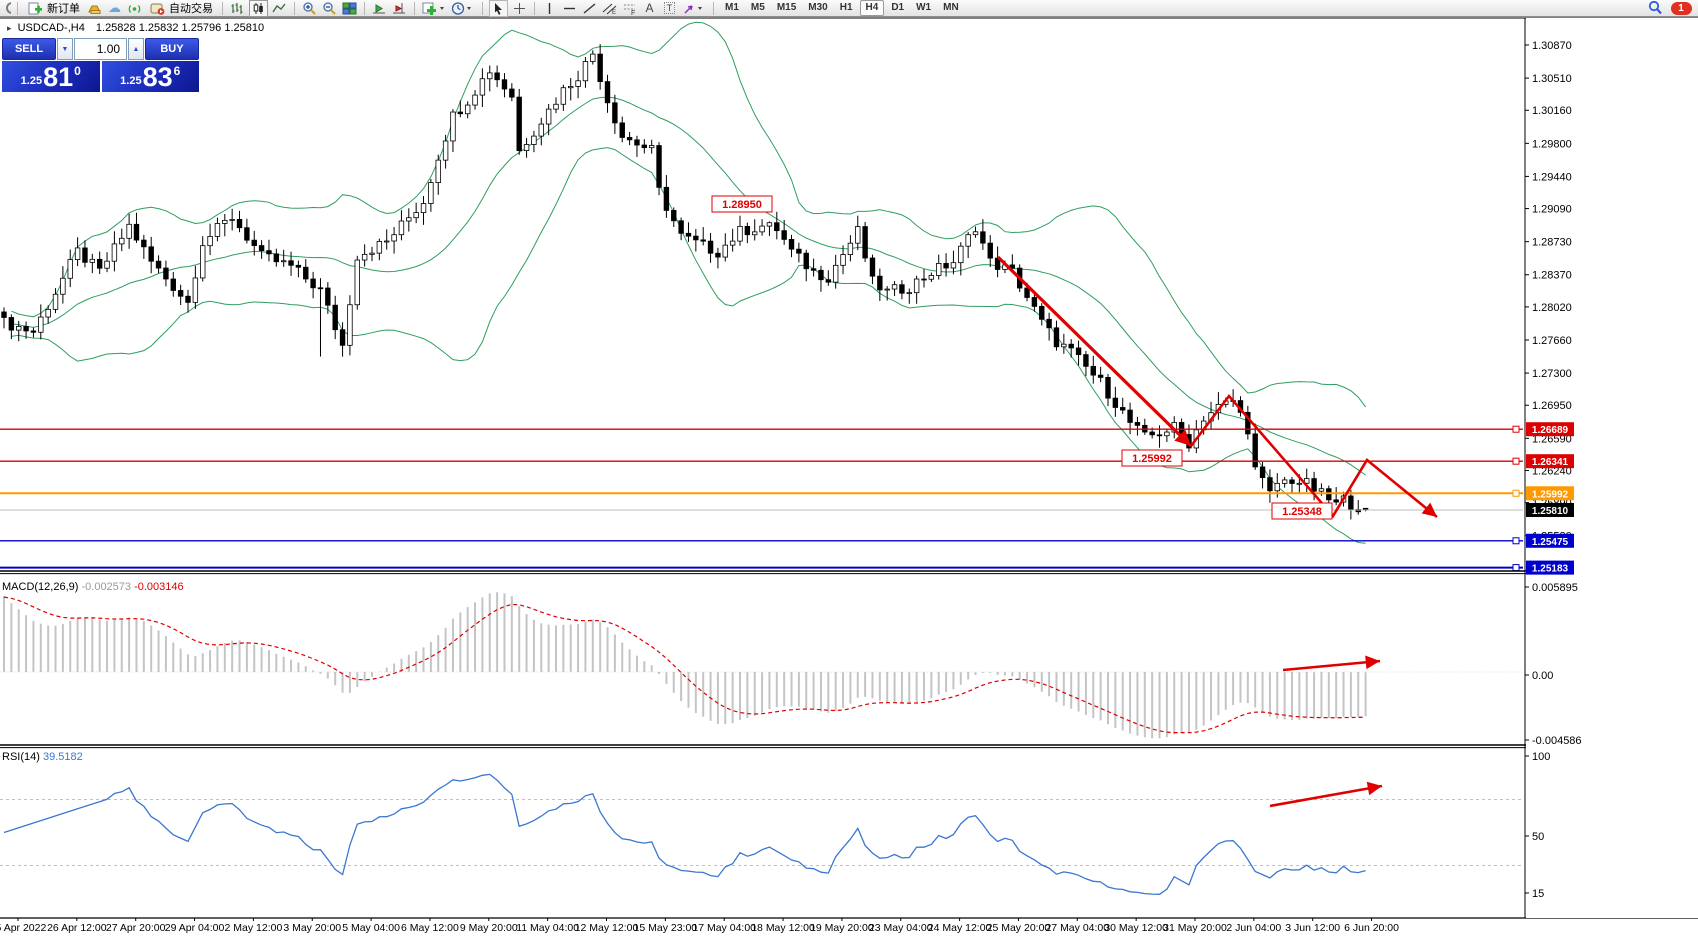 Image resolution: width=1698 pixels, height=938 pixels. What do you see at coordinates (846, 7) in the screenshot?
I see `timeframe-h1-button: H1` at bounding box center [846, 7].